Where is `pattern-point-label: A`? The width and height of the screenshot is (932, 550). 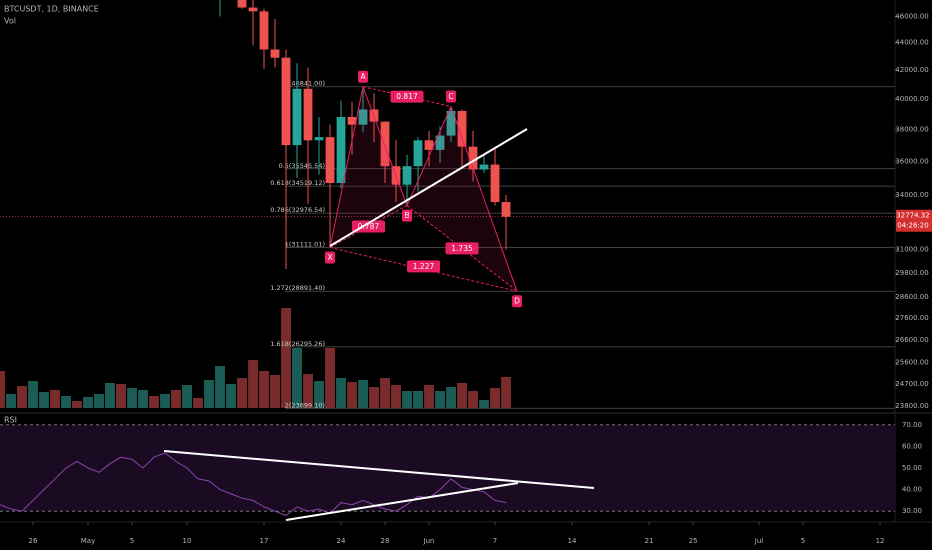 pattern-point-label: A is located at coordinates (363, 76).